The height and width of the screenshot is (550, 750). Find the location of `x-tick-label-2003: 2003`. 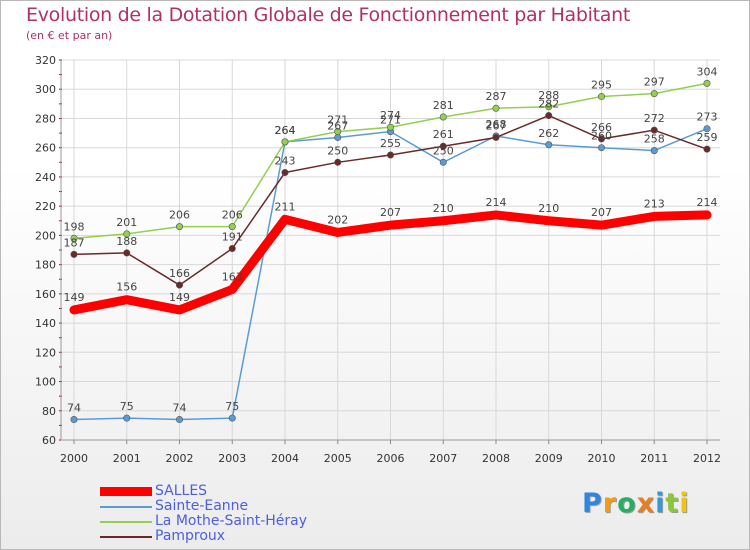

x-tick-label-2003: 2003 is located at coordinates (232, 458).